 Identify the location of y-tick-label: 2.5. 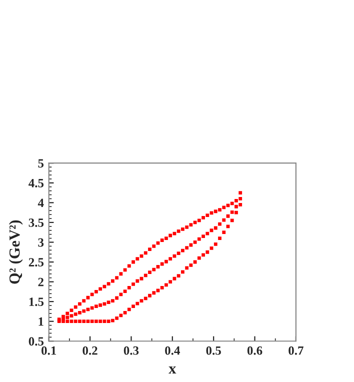
(36, 262).